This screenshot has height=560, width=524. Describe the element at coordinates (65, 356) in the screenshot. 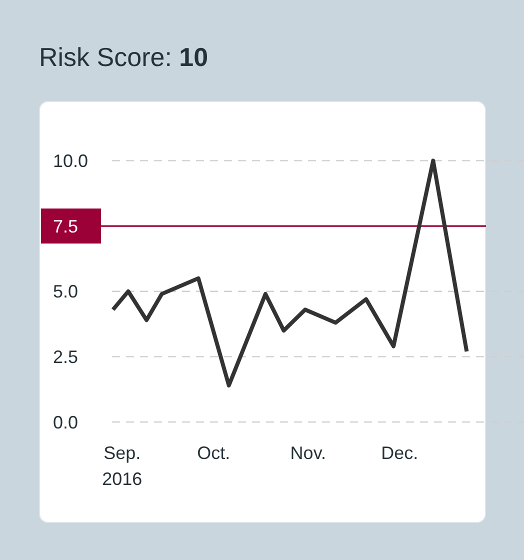

I see `y-tick-label: 2.5` at that location.